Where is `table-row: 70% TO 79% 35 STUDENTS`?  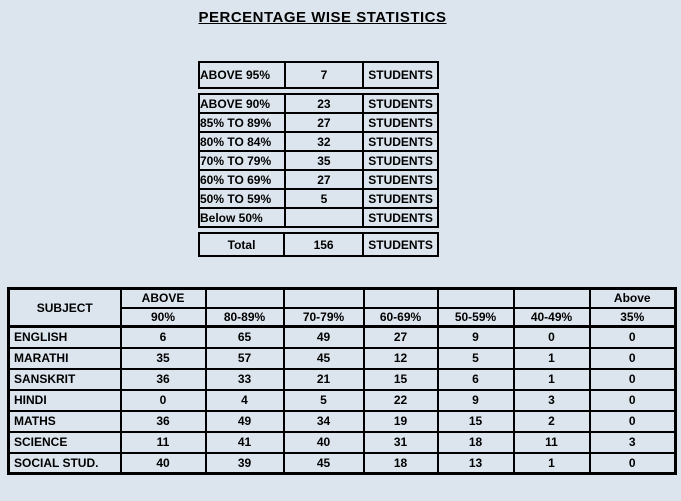
table-row: 70% TO 79% 35 STUDENTS is located at coordinates (318, 160).